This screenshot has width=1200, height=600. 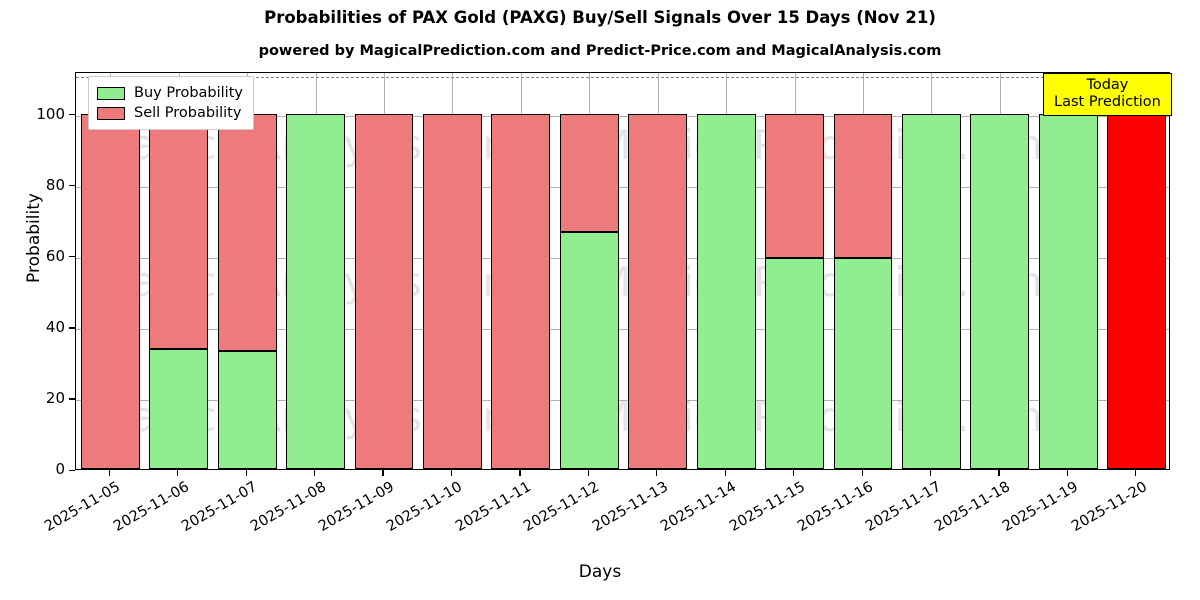 What do you see at coordinates (34, 238) in the screenshot?
I see `y-axis-label: Probability` at bounding box center [34, 238].